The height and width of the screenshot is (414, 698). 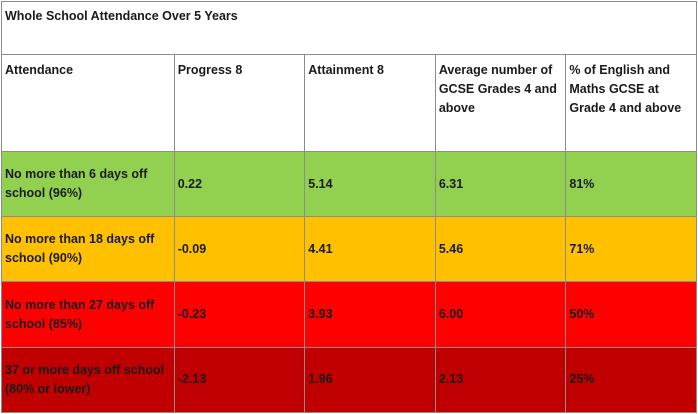 What do you see at coordinates (631, 184) in the screenshot?
I see `cell-eng-maths: 81%` at bounding box center [631, 184].